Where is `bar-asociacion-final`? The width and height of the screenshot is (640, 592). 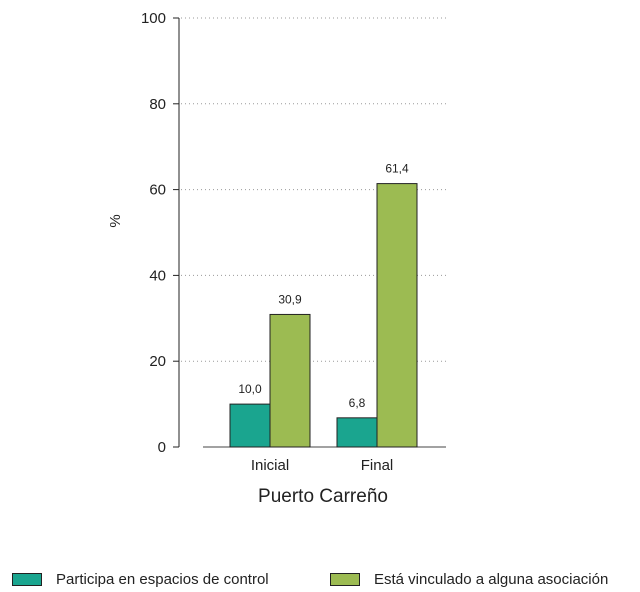 bar-asociacion-final is located at coordinates (397, 315).